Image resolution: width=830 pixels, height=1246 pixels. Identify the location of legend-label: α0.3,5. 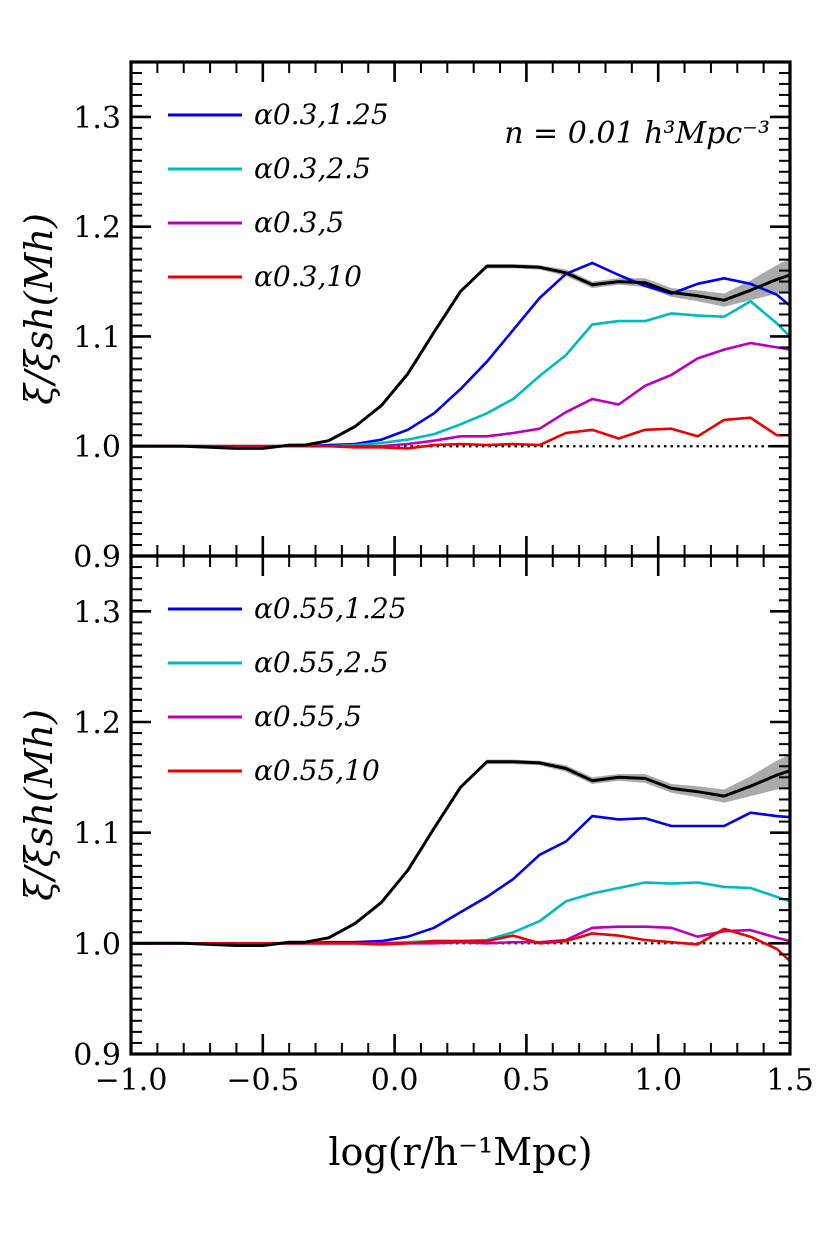
(299, 222).